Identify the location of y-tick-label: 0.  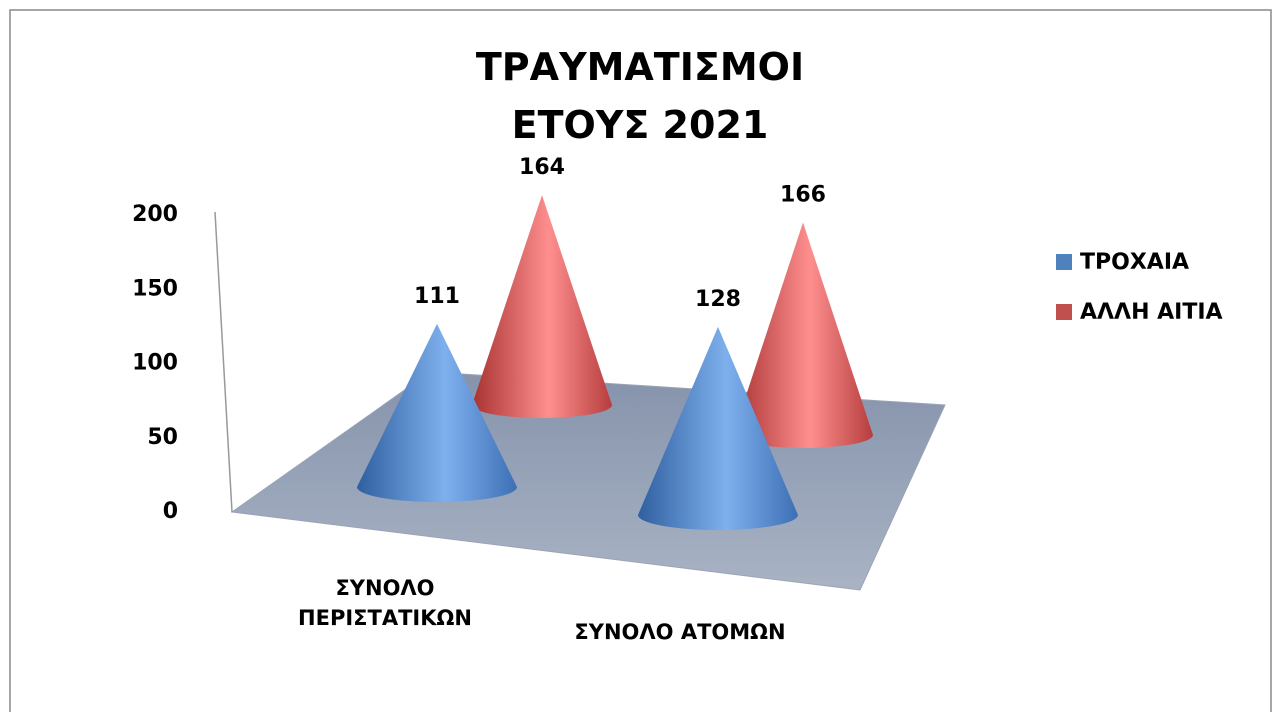
(170, 511).